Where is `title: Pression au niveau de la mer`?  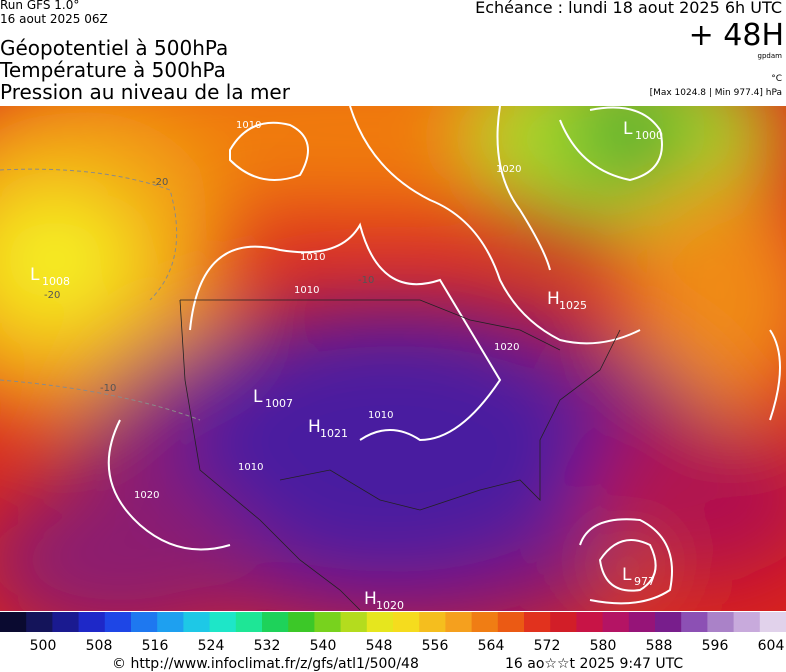
title: Pression au niveau de la mer is located at coordinates (145, 92).